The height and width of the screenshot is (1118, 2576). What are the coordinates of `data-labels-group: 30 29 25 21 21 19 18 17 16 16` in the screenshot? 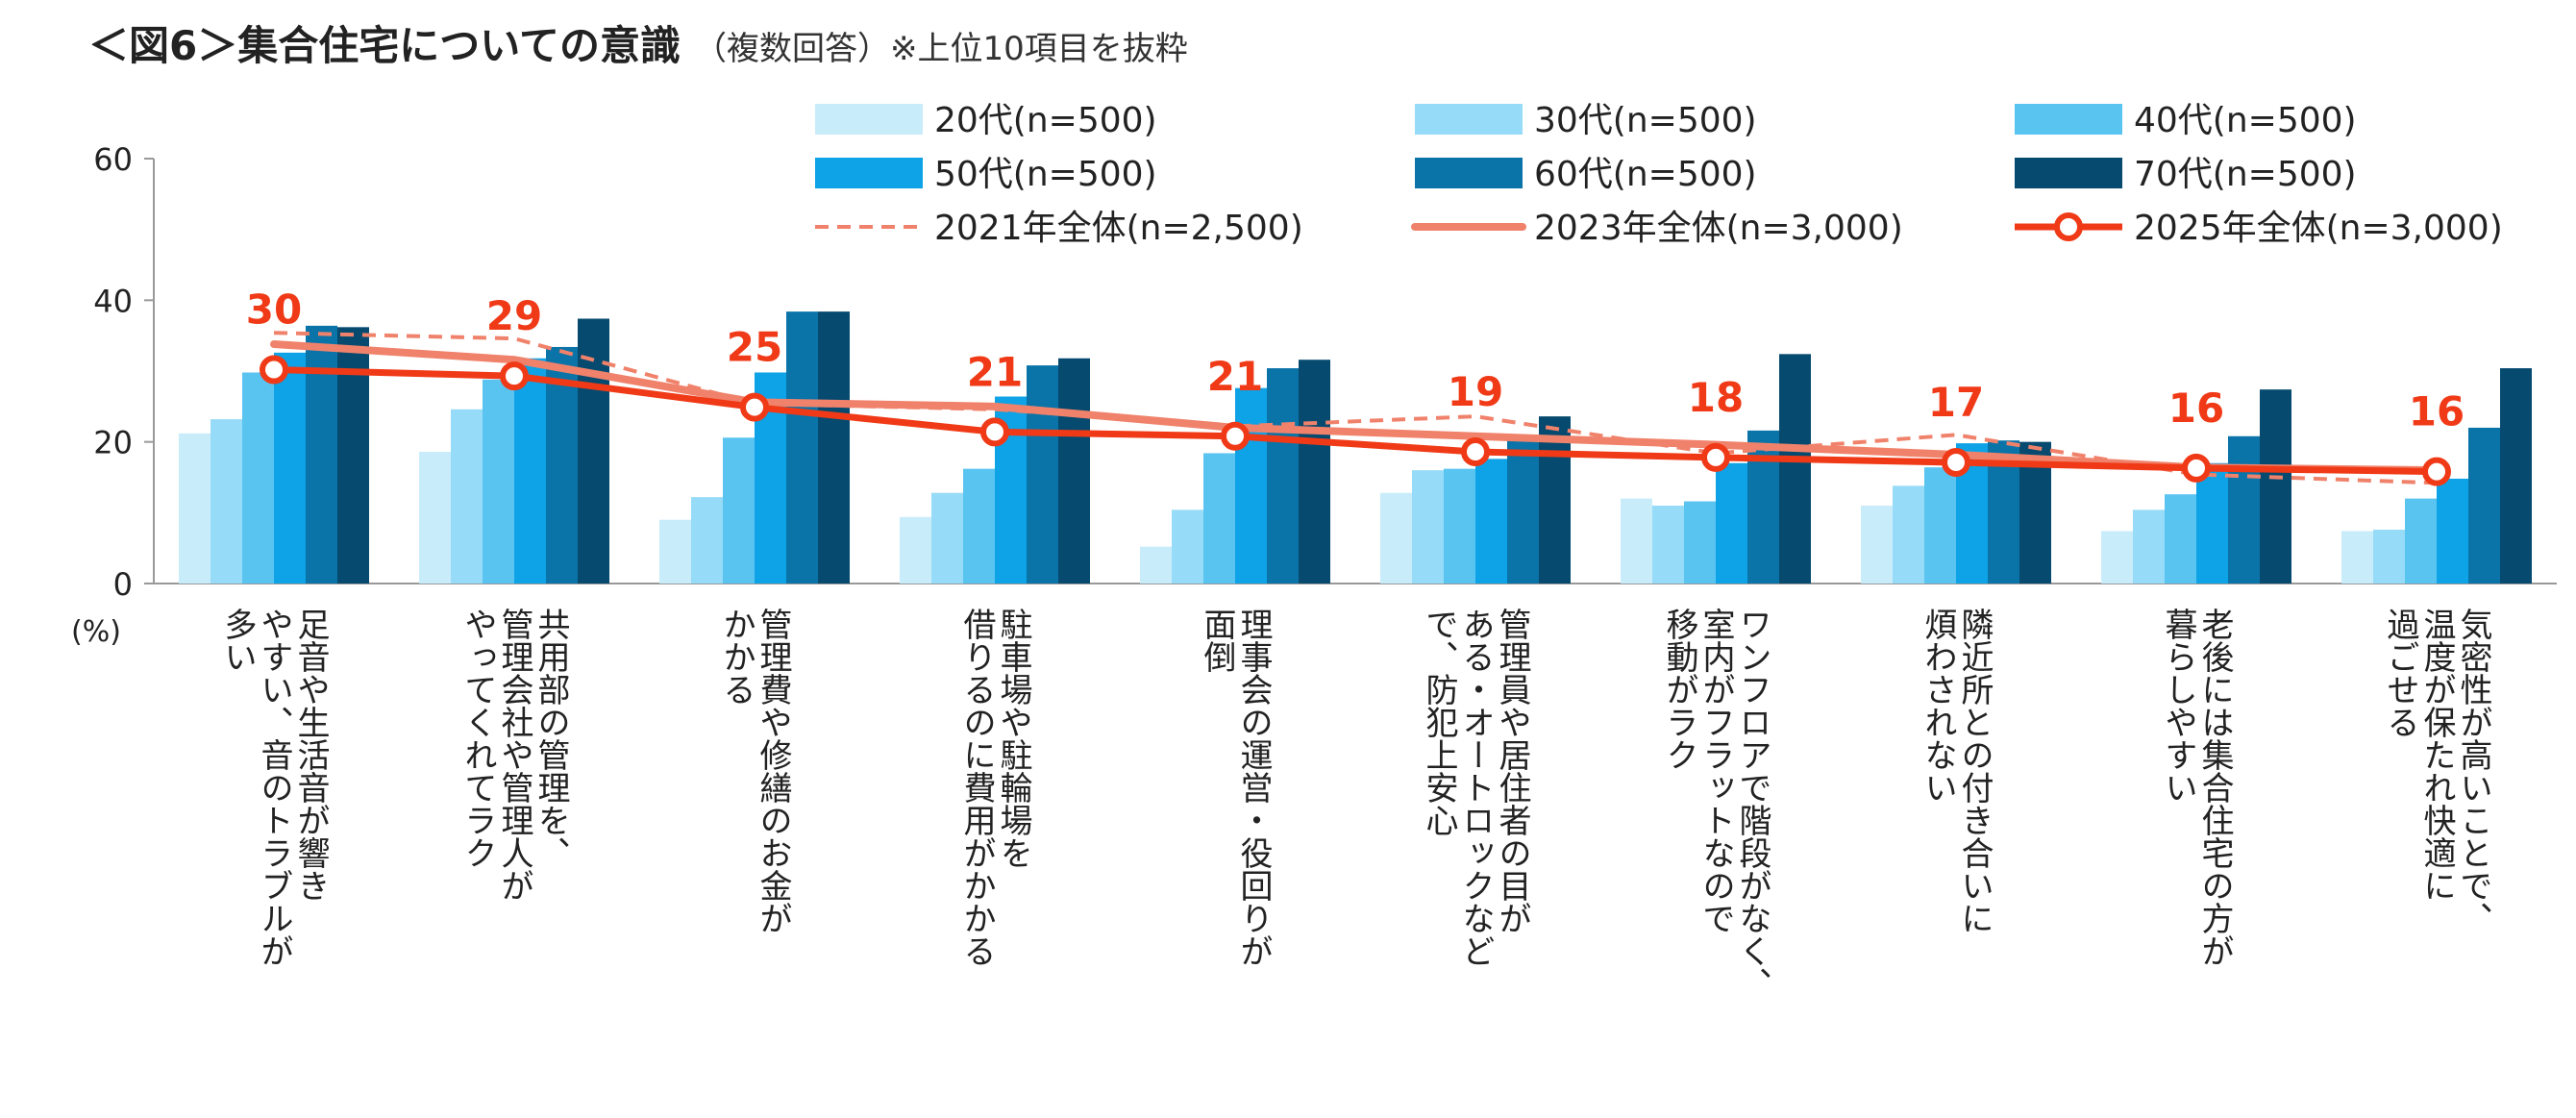 It's located at (1355, 361).